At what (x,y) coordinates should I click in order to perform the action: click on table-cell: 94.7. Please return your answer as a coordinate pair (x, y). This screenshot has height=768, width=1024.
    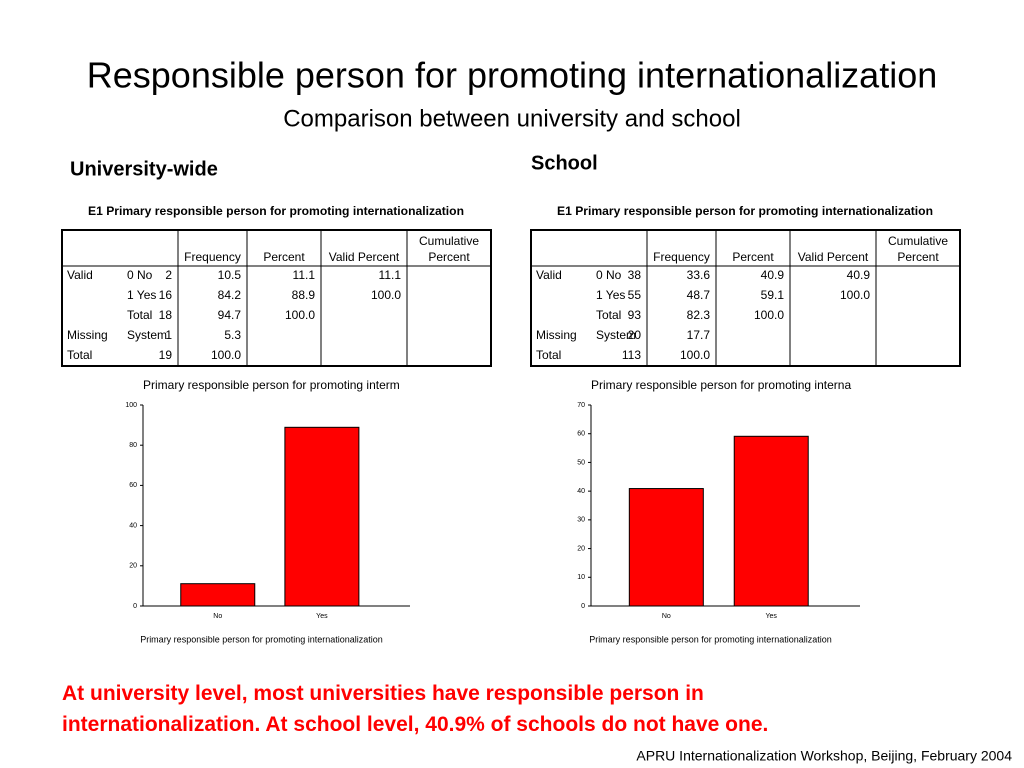
    Looking at the image, I should click on (230, 315).